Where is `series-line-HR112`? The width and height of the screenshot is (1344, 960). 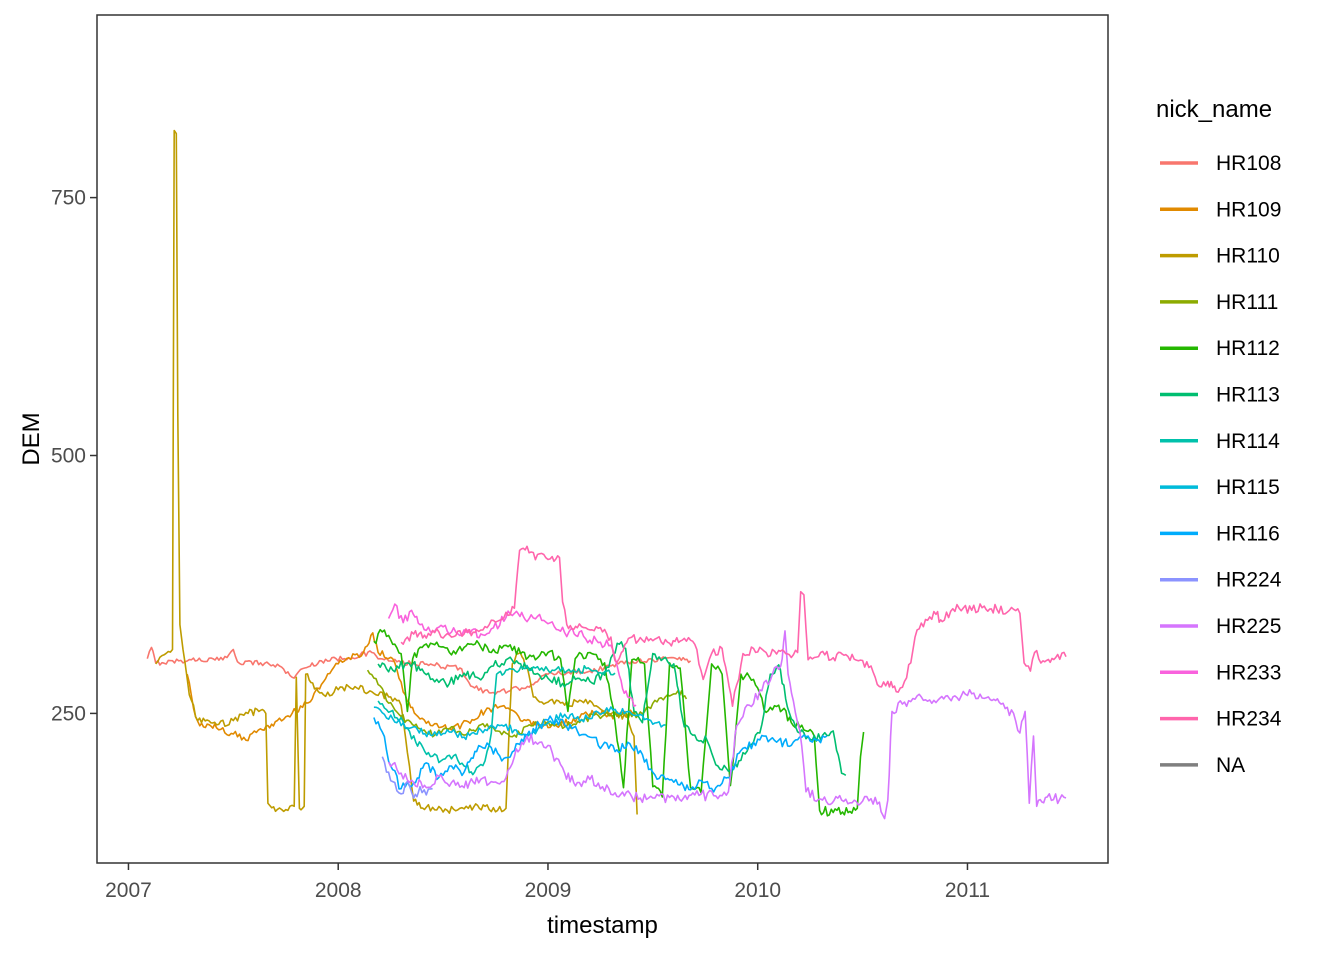 series-line-HR112 is located at coordinates (619, 722).